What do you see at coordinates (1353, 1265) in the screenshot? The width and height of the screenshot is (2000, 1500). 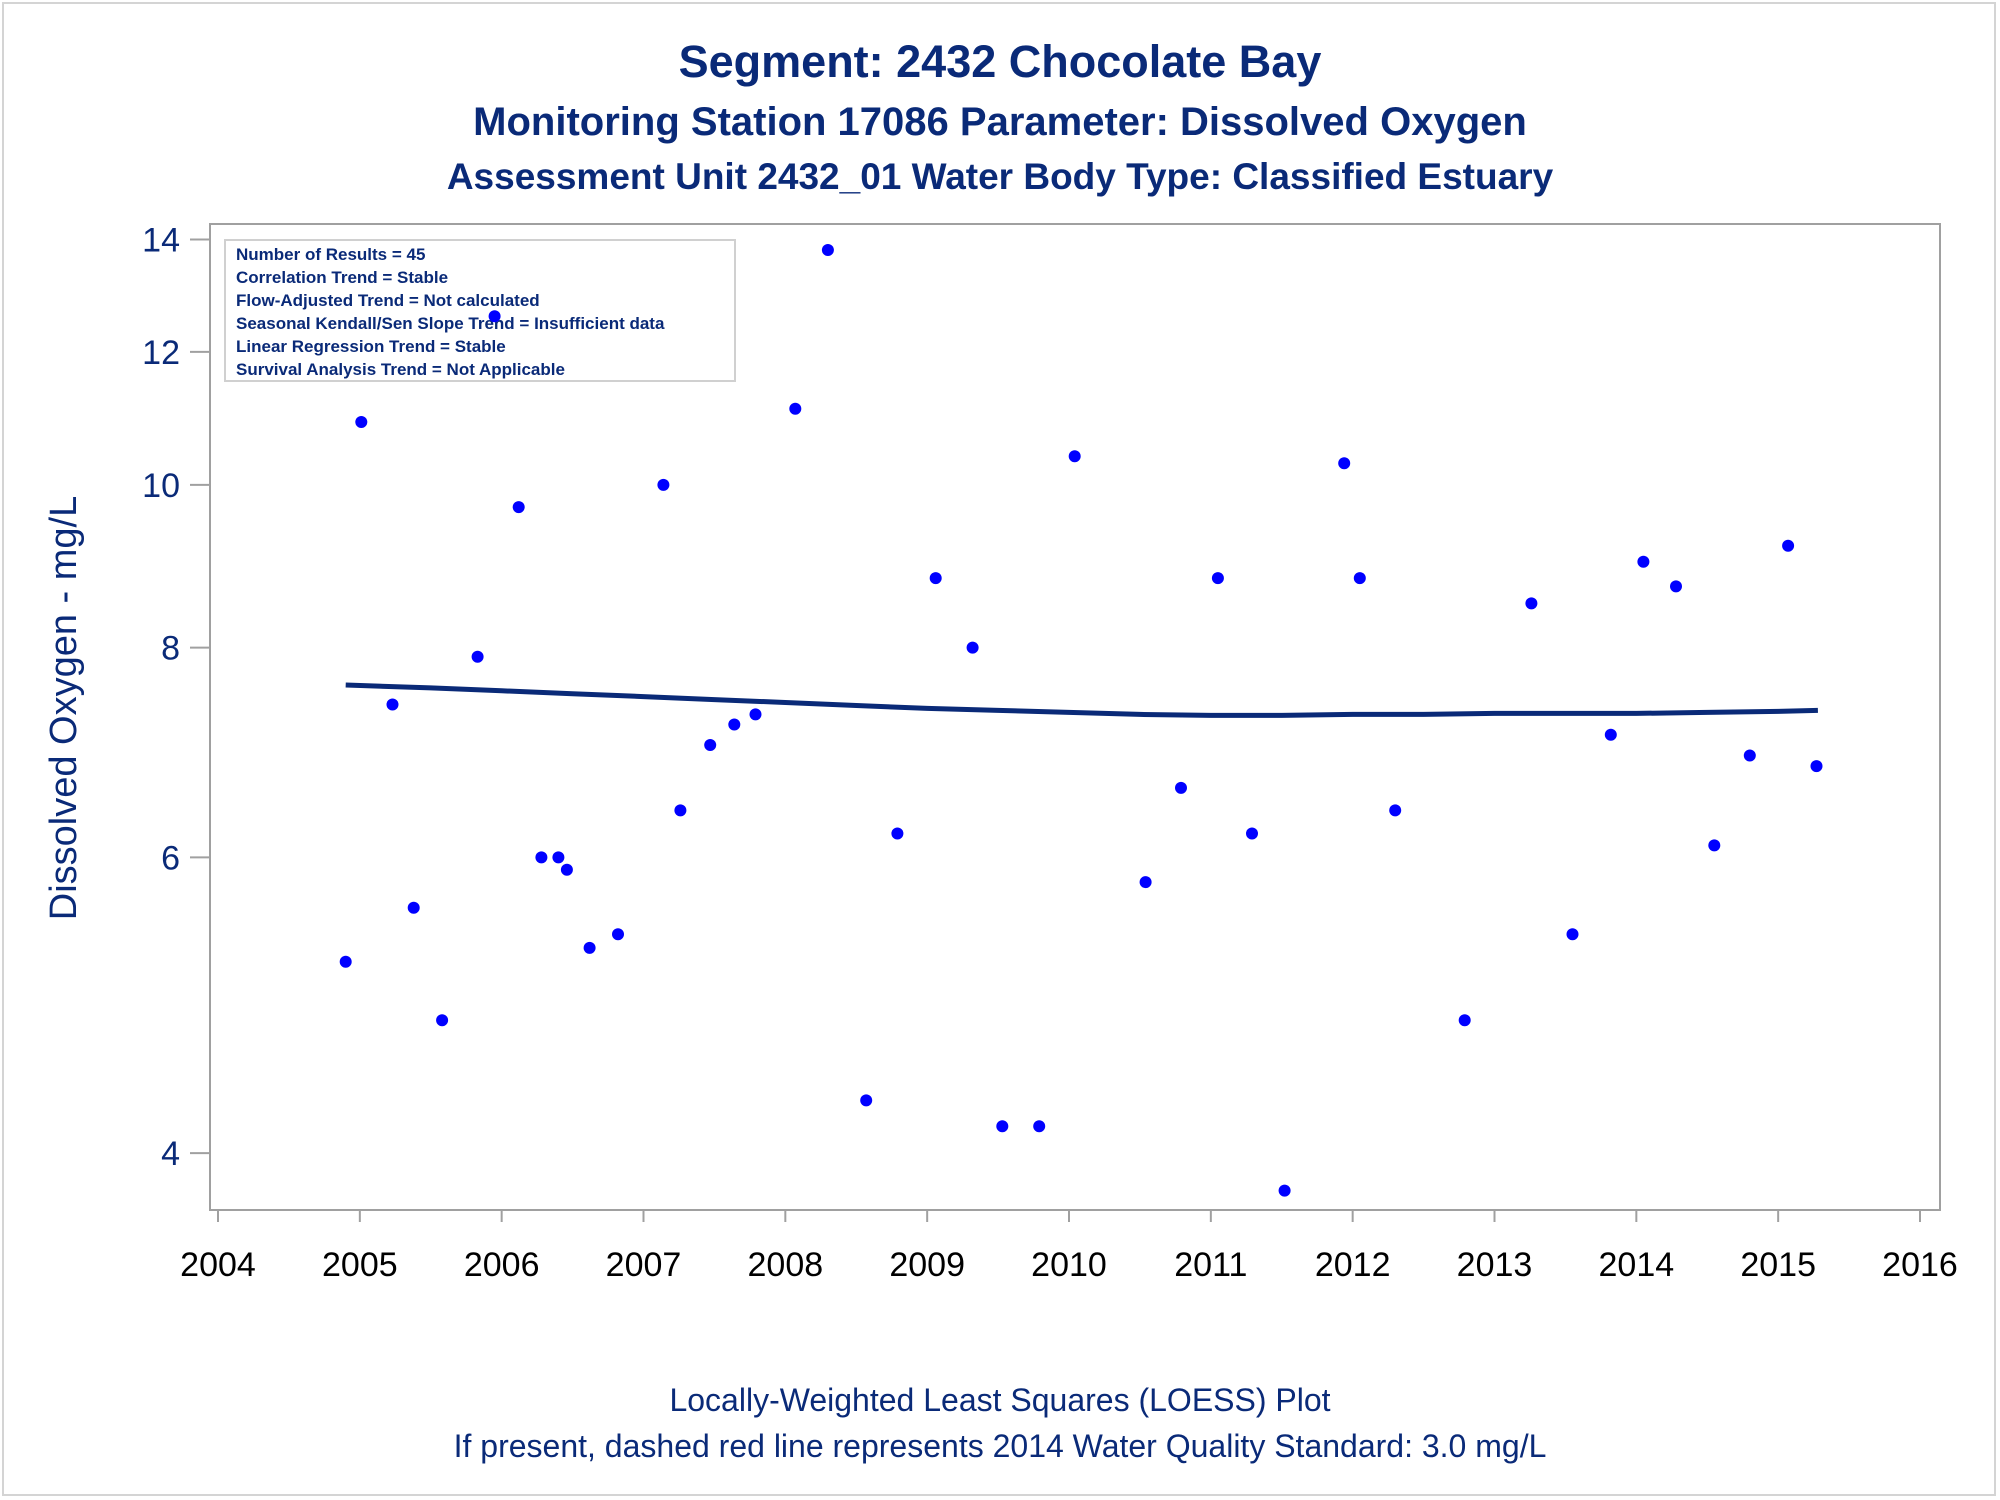 I see `x-tick-label: 2012` at bounding box center [1353, 1265].